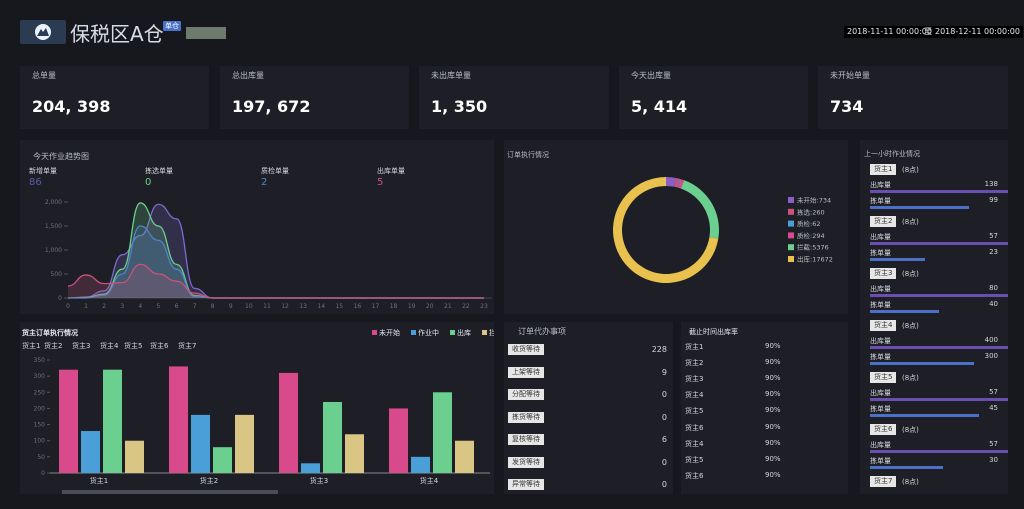 The width and height of the screenshot is (1024, 509). What do you see at coordinates (526, 394) in the screenshot?
I see `todo-item-button: 分配等待` at bounding box center [526, 394].